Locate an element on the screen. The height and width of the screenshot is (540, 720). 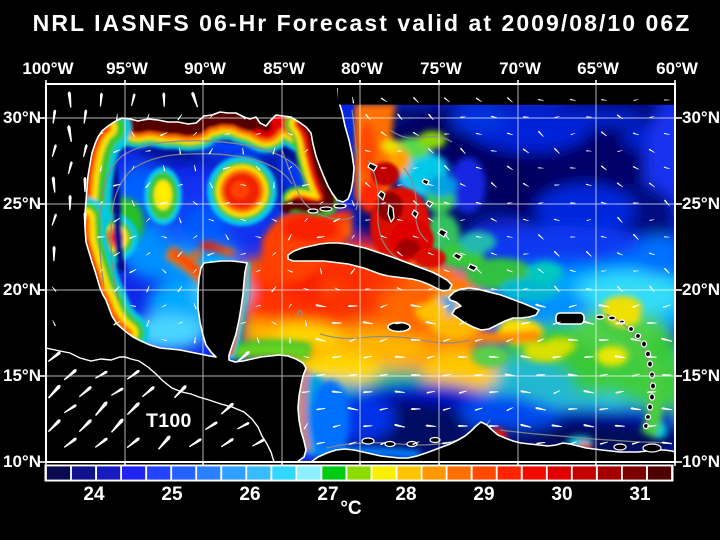
svg-text: T100 is located at coordinates (169, 421).